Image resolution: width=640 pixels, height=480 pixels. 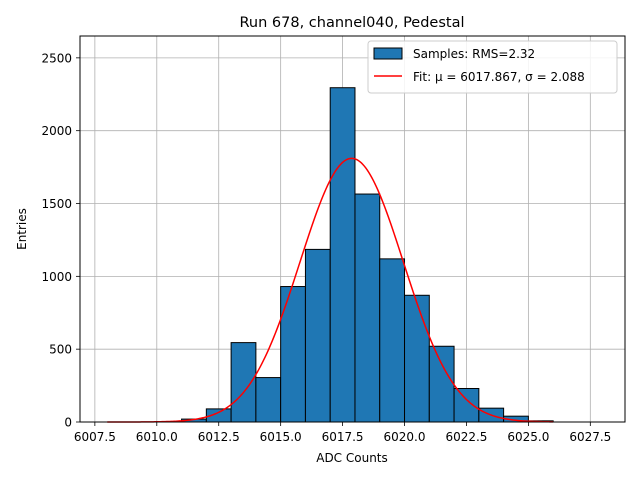 I want to click on x-tick-label: 6027.5, so click(x=590, y=437).